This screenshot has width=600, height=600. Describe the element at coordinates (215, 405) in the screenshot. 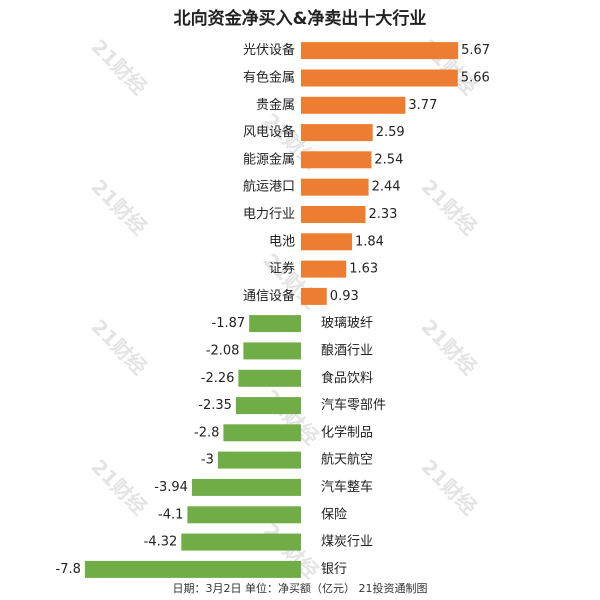

I see `value-label: -2.35` at that location.